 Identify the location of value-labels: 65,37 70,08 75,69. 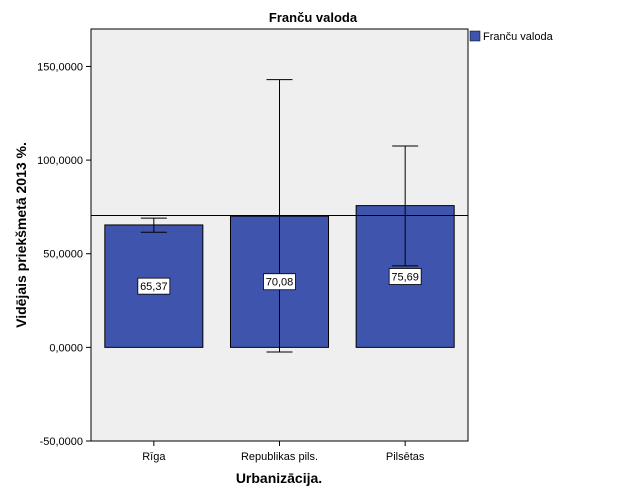
(279, 281).